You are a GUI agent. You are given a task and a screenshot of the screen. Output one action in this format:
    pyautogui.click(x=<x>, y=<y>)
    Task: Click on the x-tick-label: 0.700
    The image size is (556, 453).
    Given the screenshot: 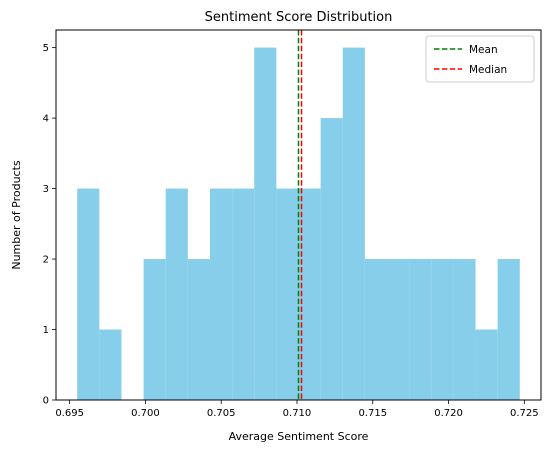 What is the action you would take?
    pyautogui.click(x=145, y=413)
    